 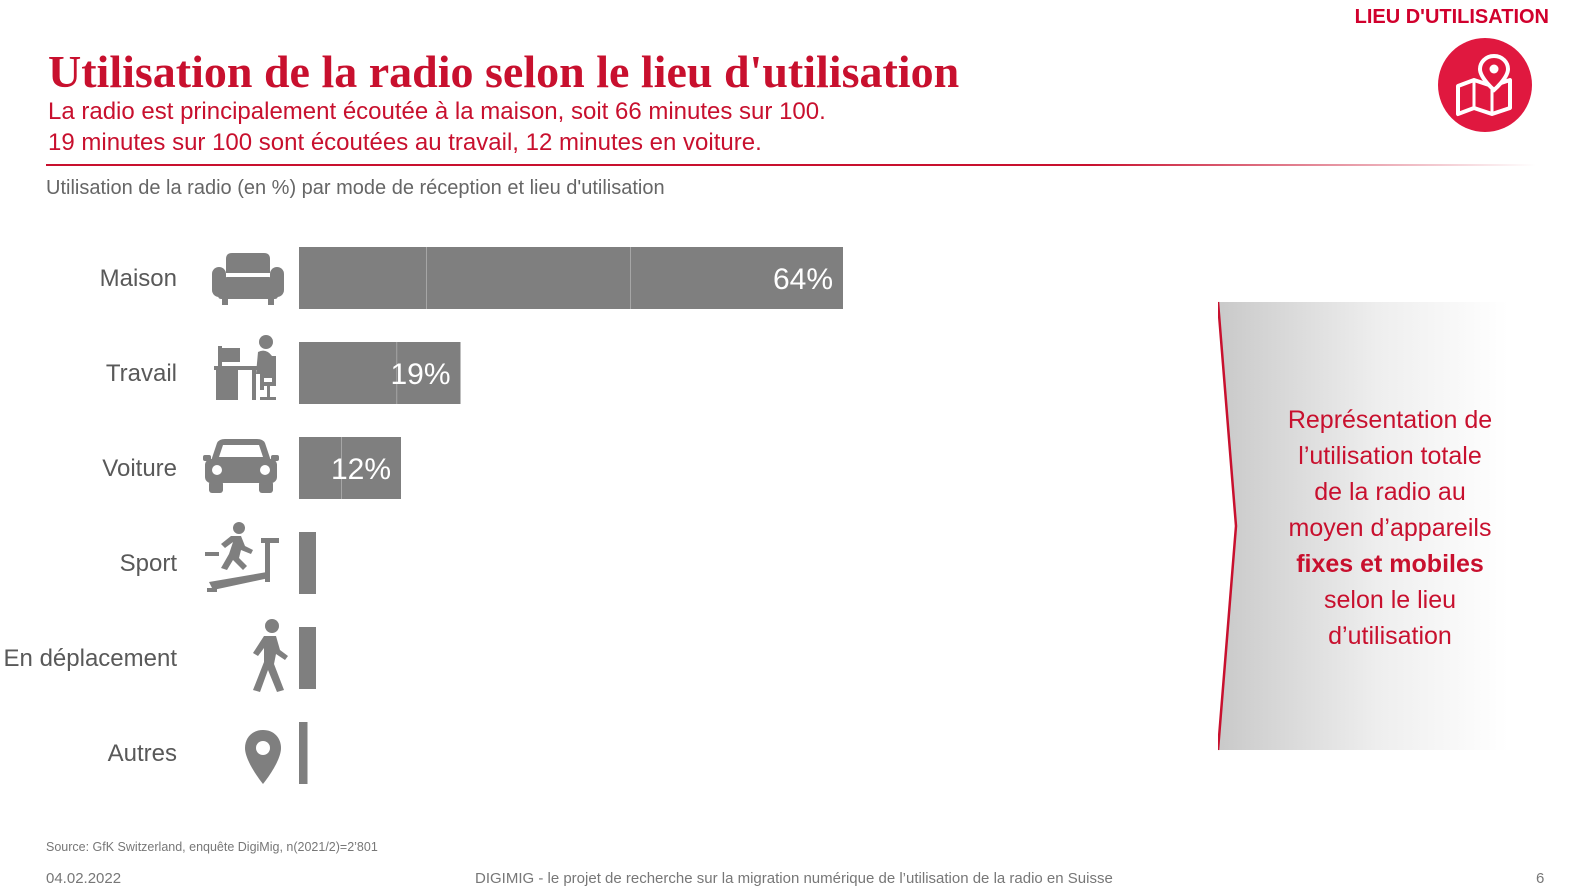 What do you see at coordinates (241, 466) in the screenshot?
I see `car-icon` at bounding box center [241, 466].